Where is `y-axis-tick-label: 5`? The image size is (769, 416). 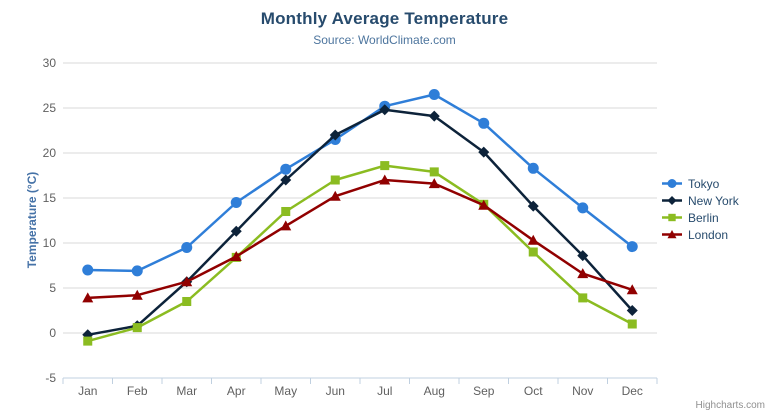
y-axis-tick-label: 5 is located at coordinates (52, 288).